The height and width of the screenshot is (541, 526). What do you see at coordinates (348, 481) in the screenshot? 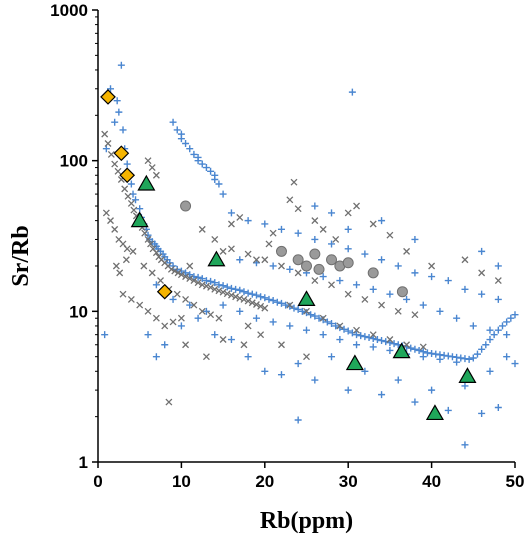
I see `x-tick-label: 30` at bounding box center [348, 481].